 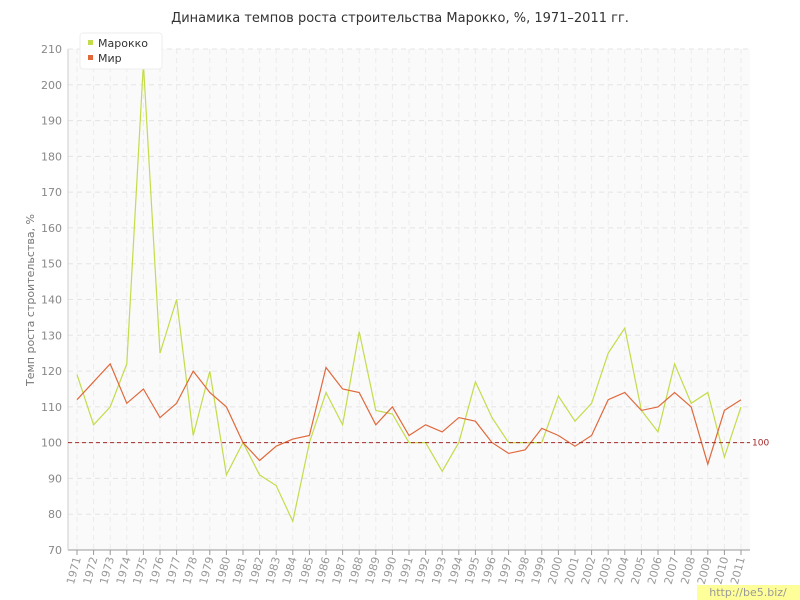 What do you see at coordinates (123, 43) in the screenshot?
I see `legend-label: Марокко` at bounding box center [123, 43].